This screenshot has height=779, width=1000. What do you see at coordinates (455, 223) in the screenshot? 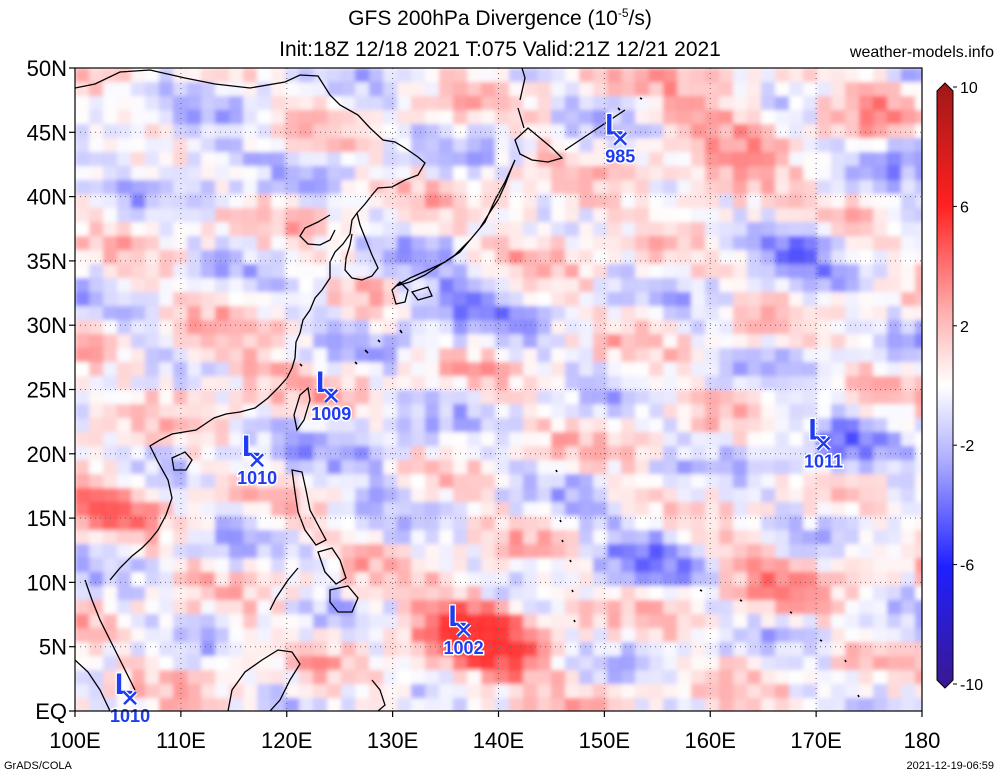
I see `coastline-honshu` at bounding box center [455, 223].